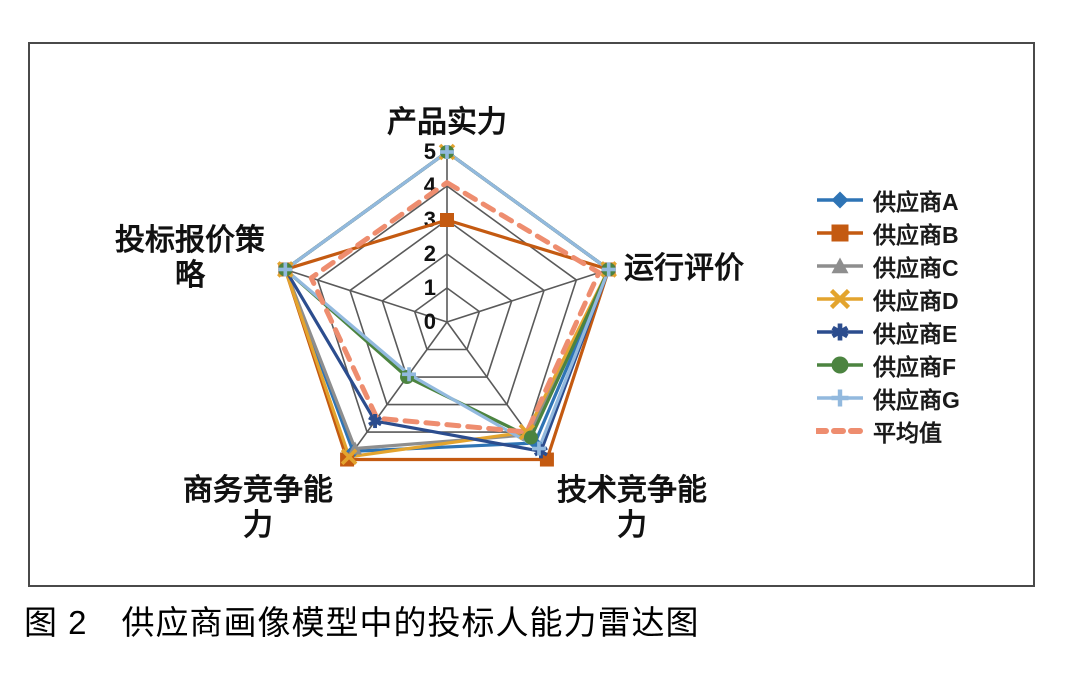 This screenshot has width=1068, height=688. Describe the element at coordinates (190, 275) in the screenshot. I see `axis-label-4-line2: 略` at that location.